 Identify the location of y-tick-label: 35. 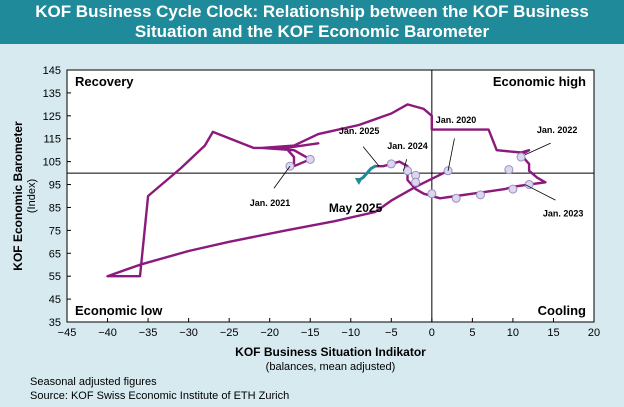
(55, 323).